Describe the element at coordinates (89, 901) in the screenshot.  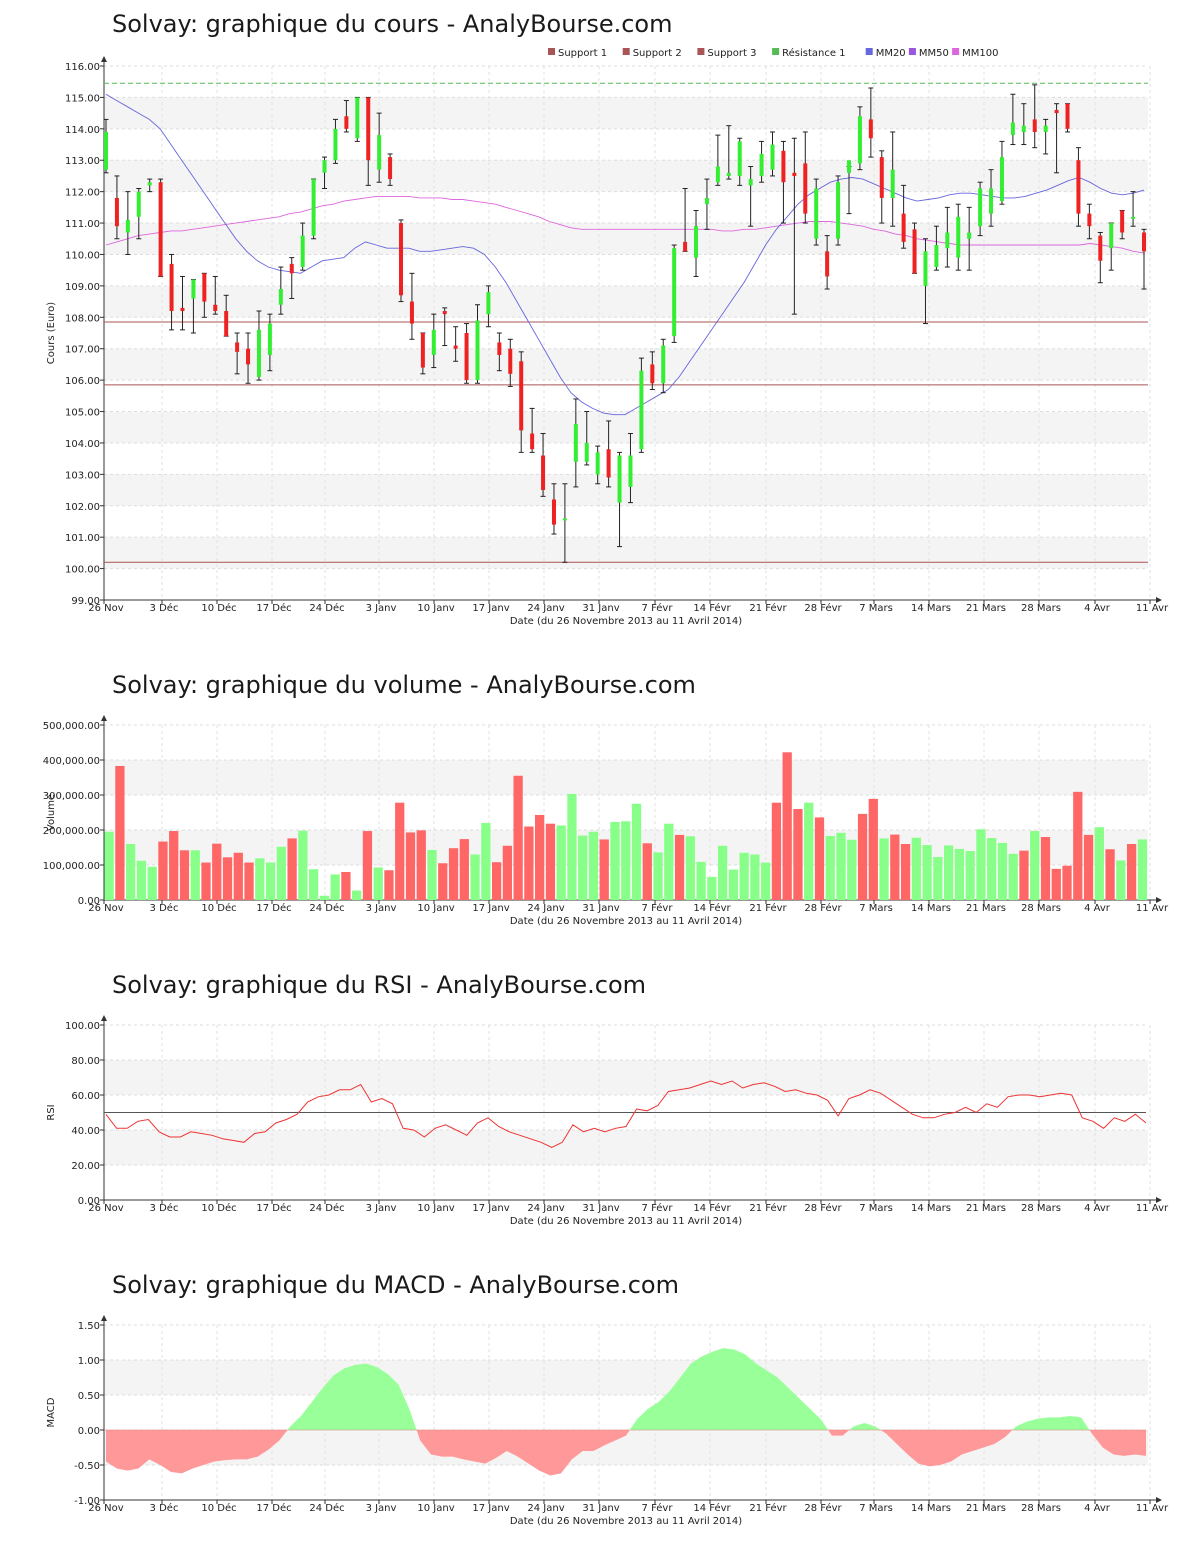
I see `volume-ytick-label: 0.00` at that location.